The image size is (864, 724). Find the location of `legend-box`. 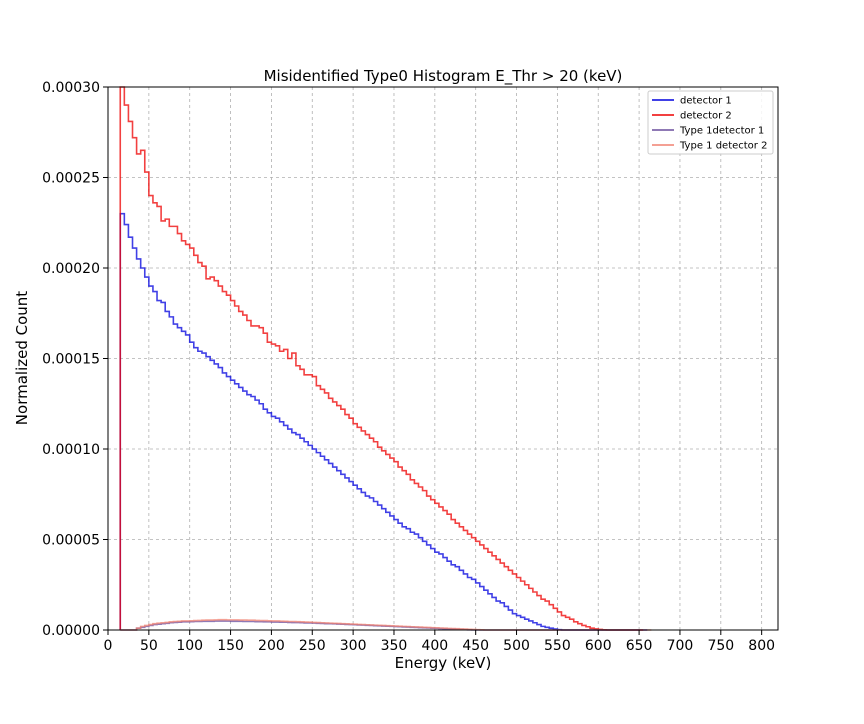

legend-box is located at coordinates (710, 122).